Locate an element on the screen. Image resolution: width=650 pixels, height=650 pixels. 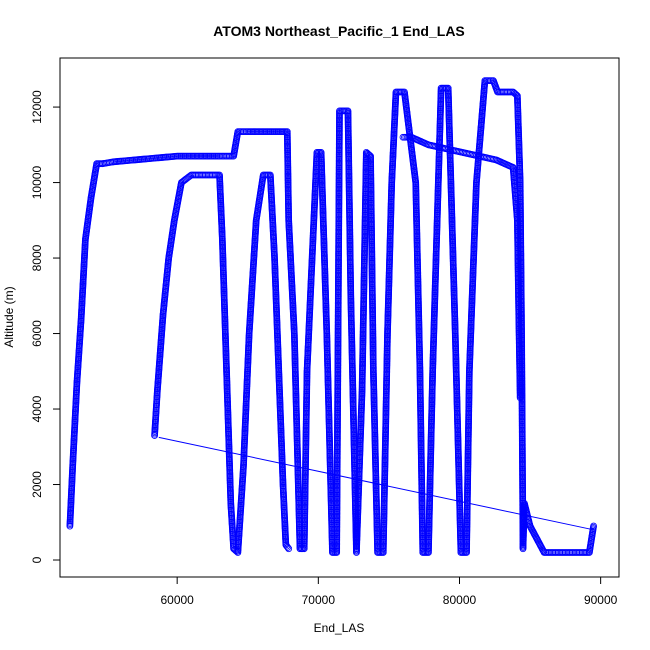
chart-title: ATOM3 Northeast_Pacific_1 End_LAS is located at coordinates (339, 31).